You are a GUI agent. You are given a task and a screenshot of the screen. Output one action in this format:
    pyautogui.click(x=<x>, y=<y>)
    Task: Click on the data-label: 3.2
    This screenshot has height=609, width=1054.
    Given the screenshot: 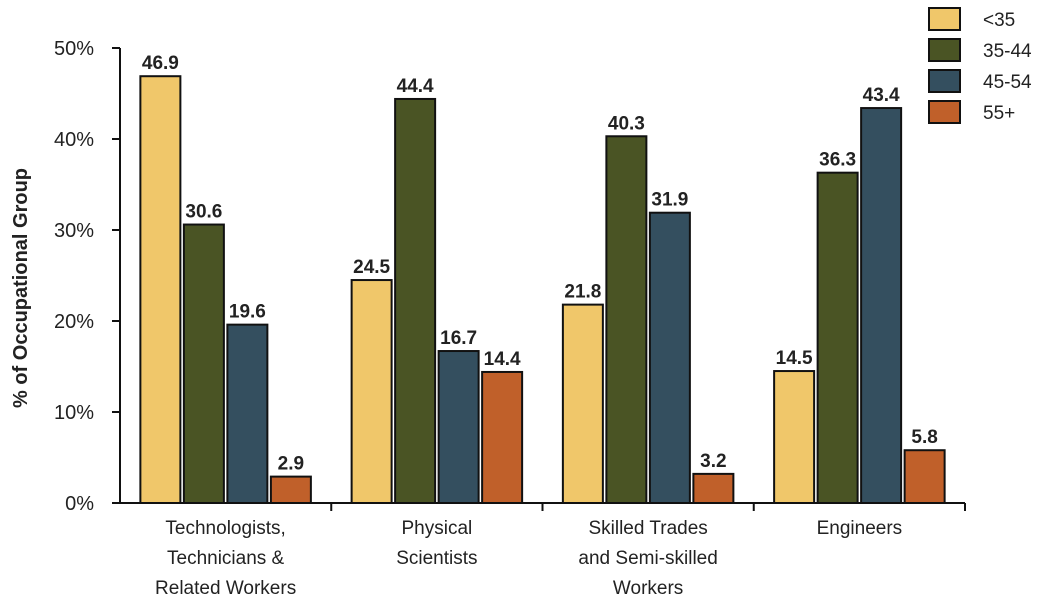 What is the action you would take?
    pyautogui.click(x=713, y=461)
    